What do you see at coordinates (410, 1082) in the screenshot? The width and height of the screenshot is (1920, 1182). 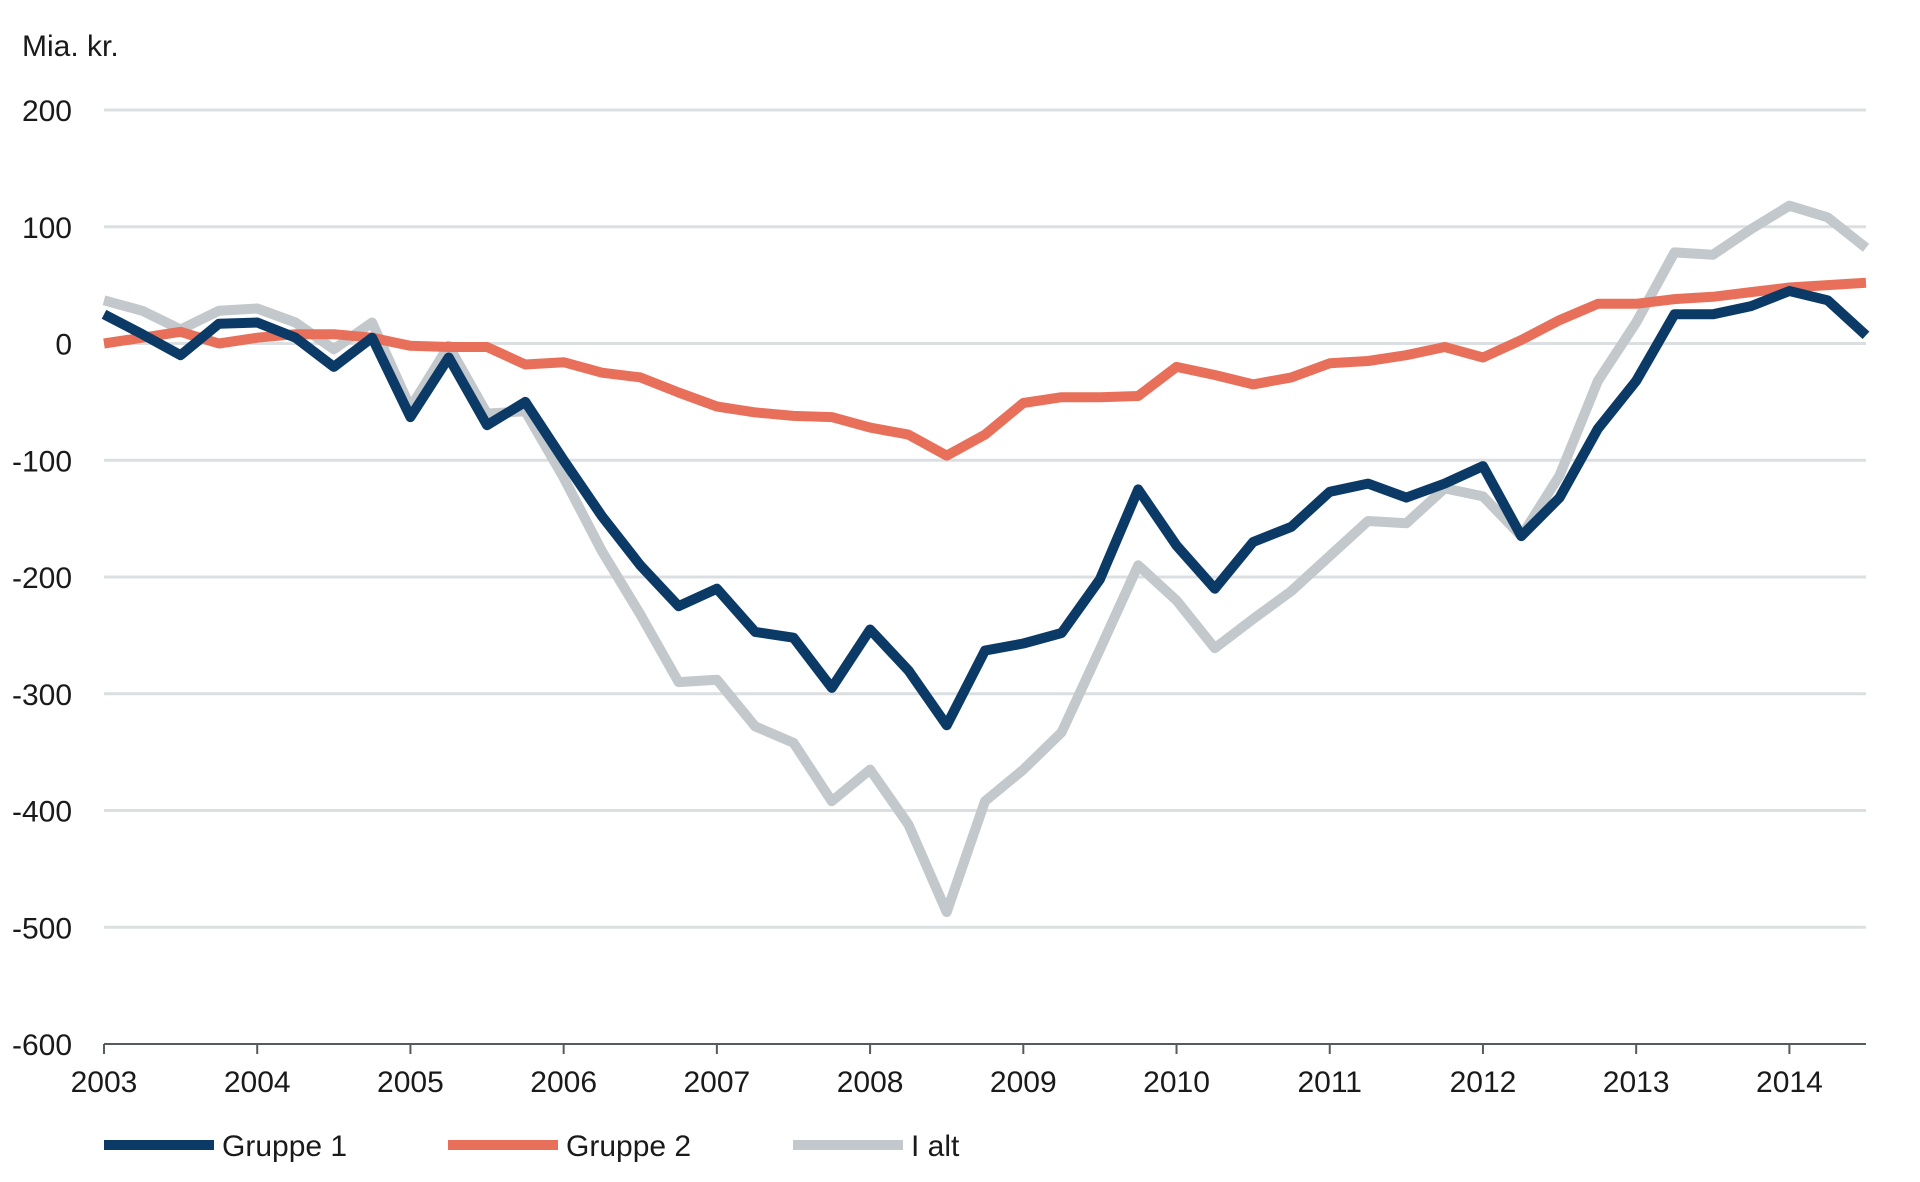 I see `x-tick-label: 2005` at bounding box center [410, 1082].